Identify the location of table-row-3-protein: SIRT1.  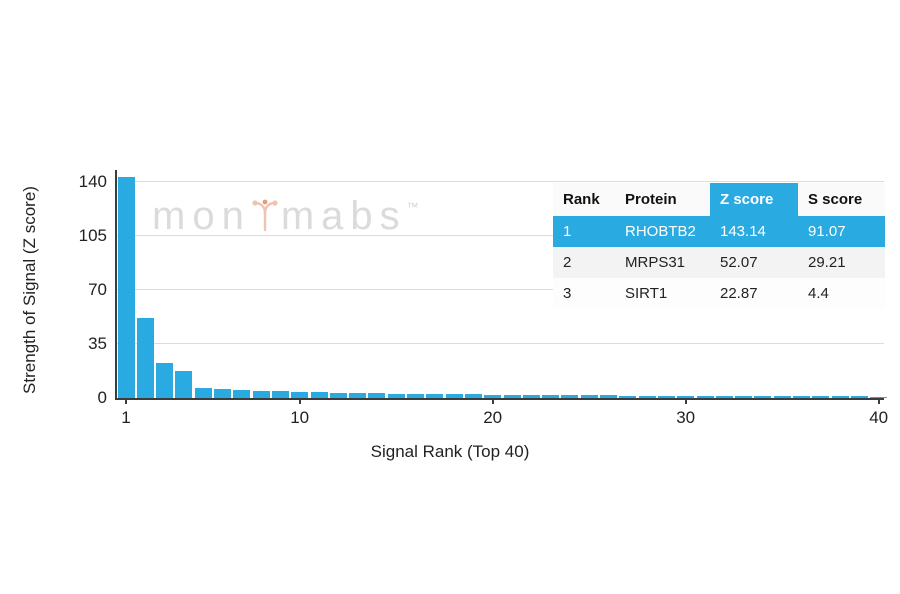
(662, 293).